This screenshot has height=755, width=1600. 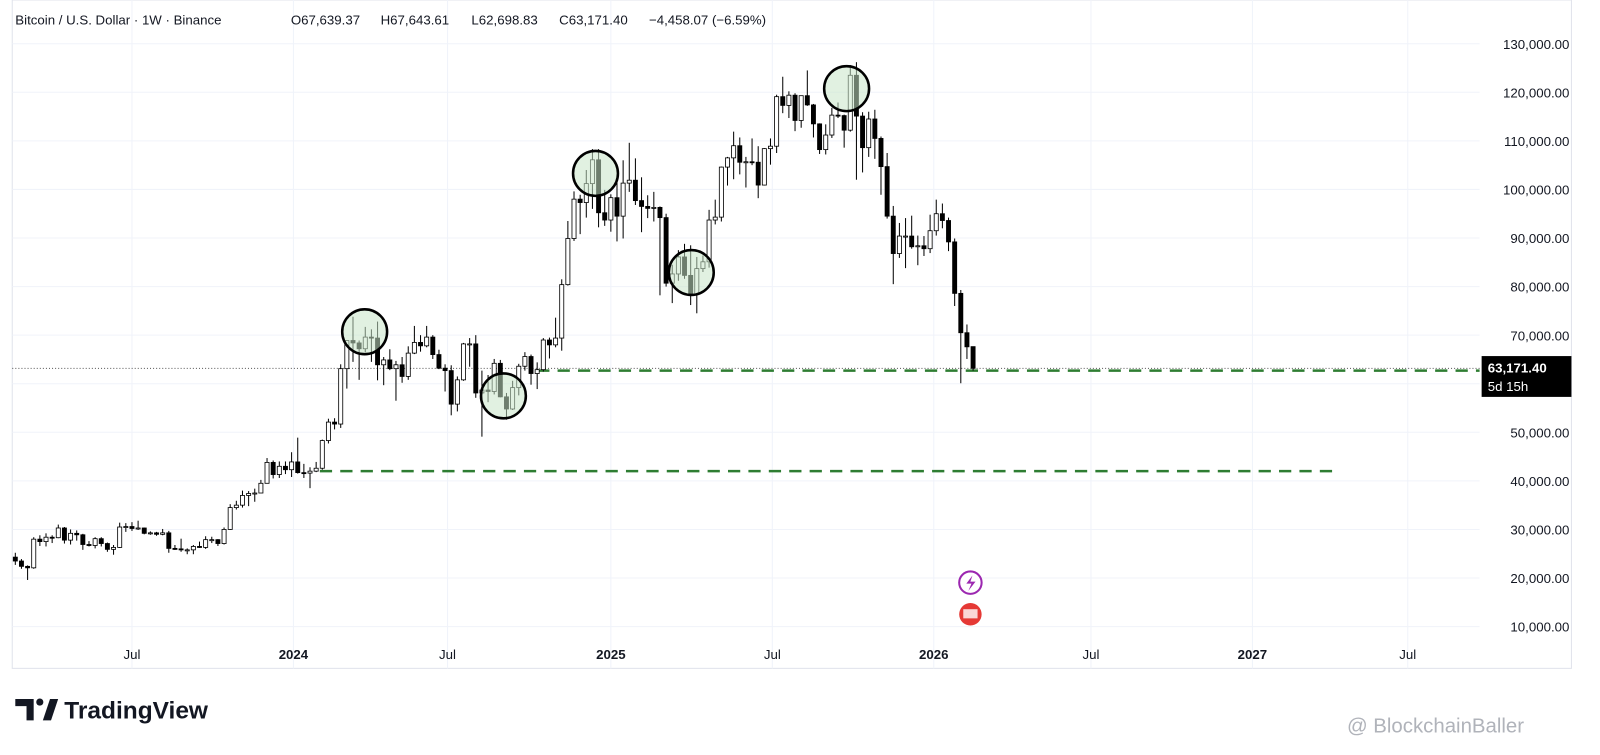 I want to click on event-icon-flag-stripe, so click(x=970, y=614).